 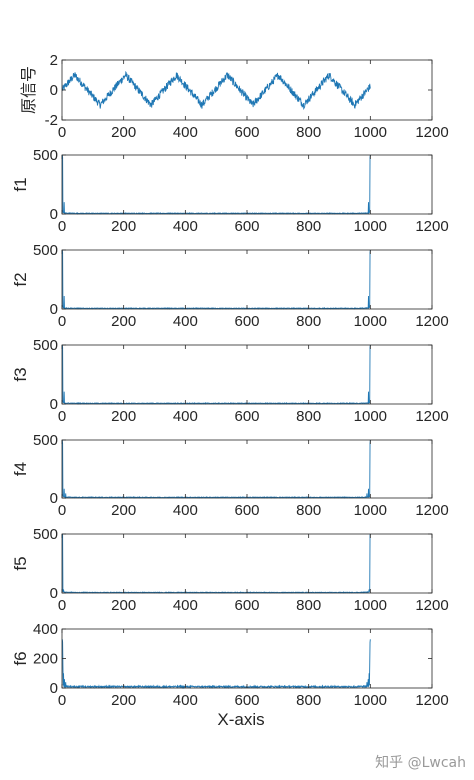 I want to click on y-tick-label: 400, so click(x=45, y=629).